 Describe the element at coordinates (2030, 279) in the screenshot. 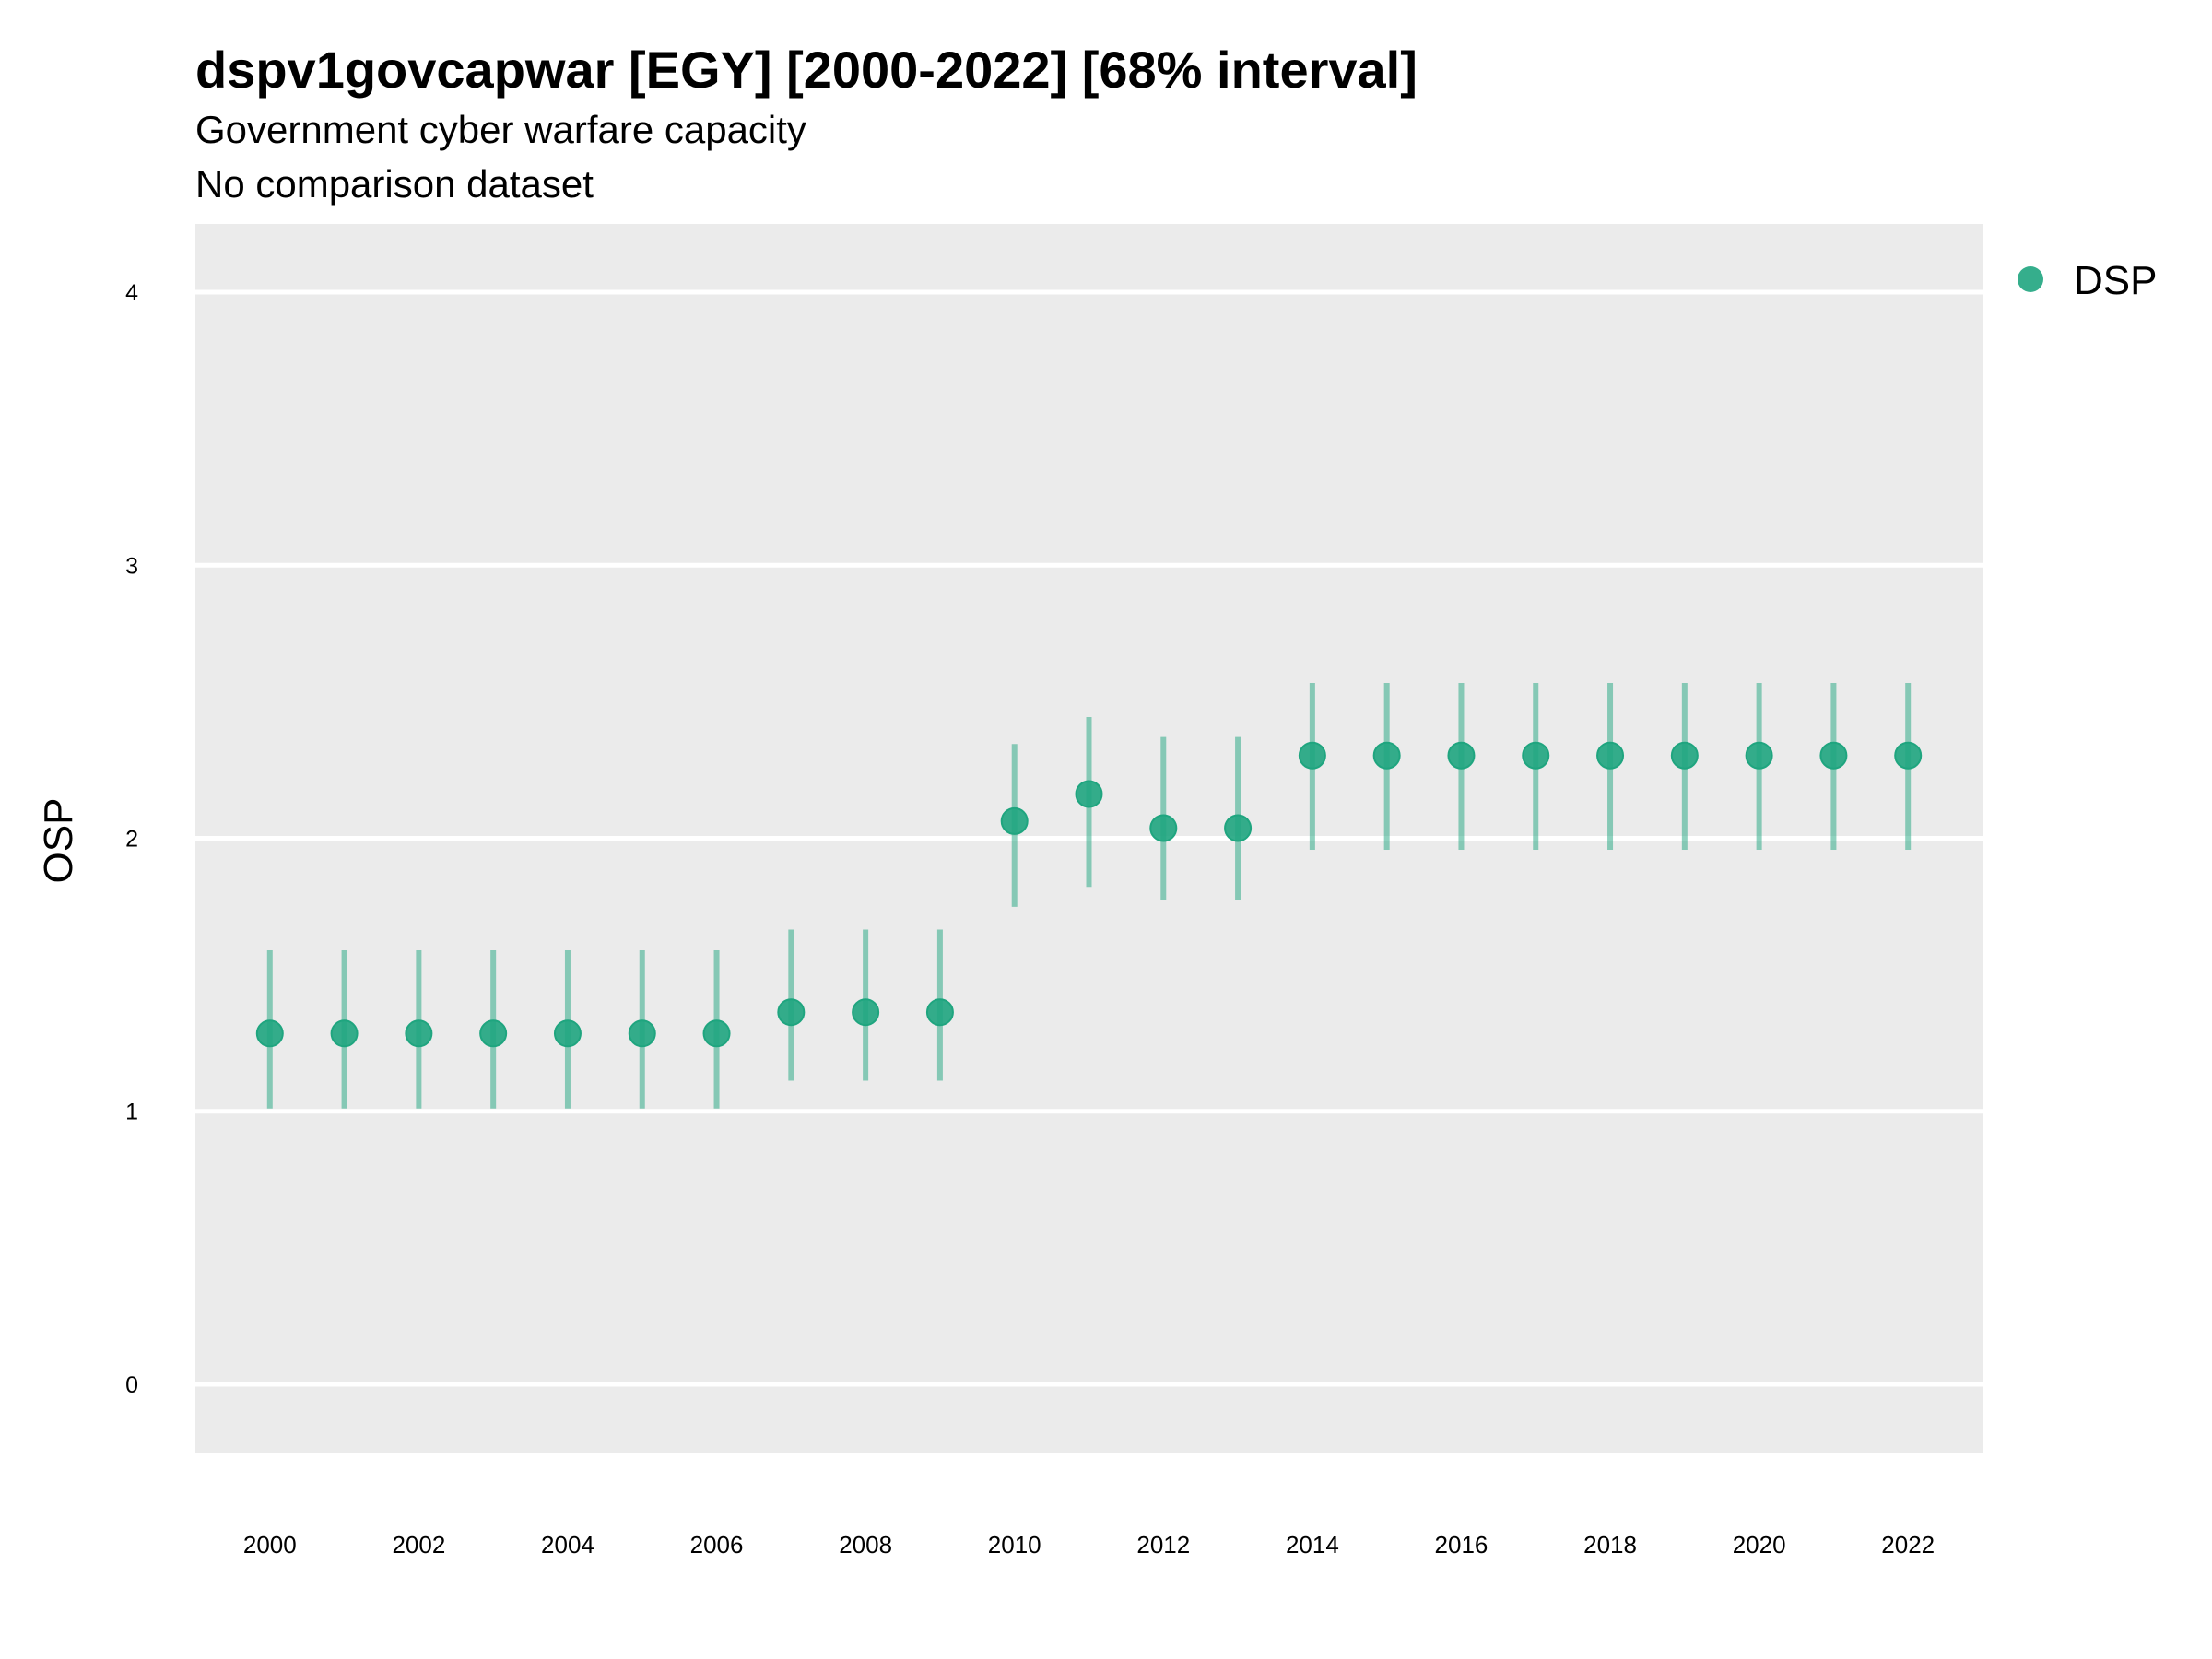

I see `legend-marker` at that location.